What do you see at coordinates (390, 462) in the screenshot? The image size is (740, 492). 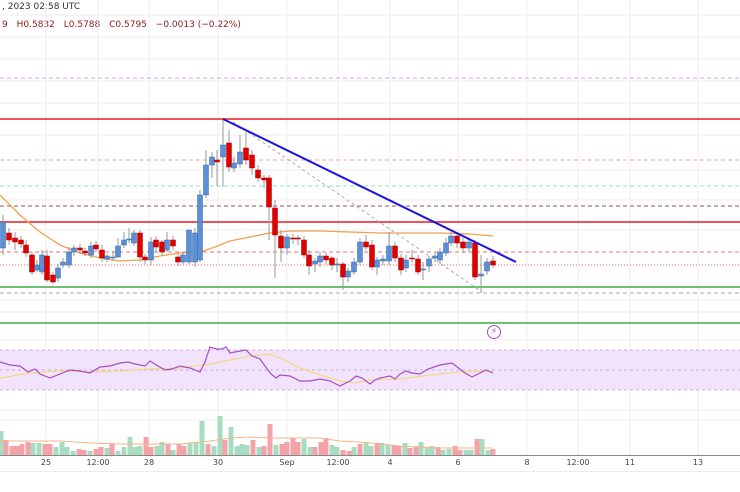 I see `time-axis-label: 4` at bounding box center [390, 462].